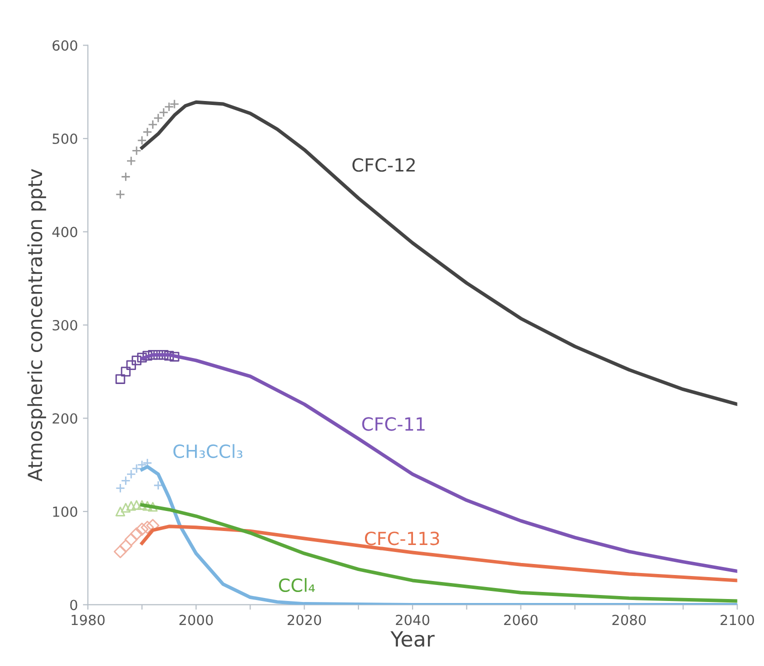 The width and height of the screenshot is (764, 666). Describe the element at coordinates (207, 451) in the screenshot. I see `series-label: CH₃CCl₃` at that location.